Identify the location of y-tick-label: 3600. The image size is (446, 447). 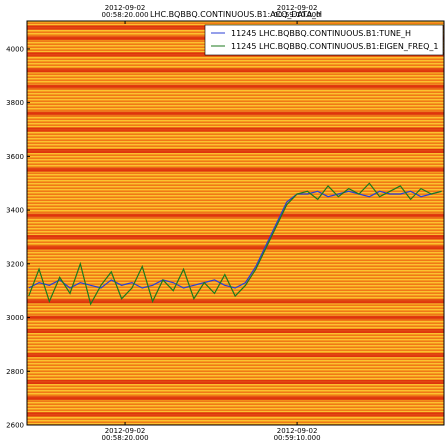
(15, 157).